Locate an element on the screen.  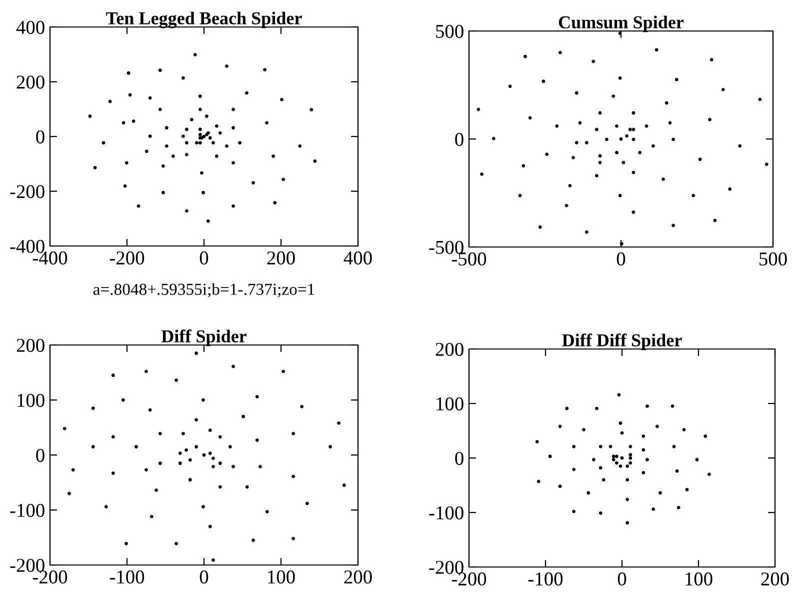
y-tick-label: 100 is located at coordinates (31, 400).